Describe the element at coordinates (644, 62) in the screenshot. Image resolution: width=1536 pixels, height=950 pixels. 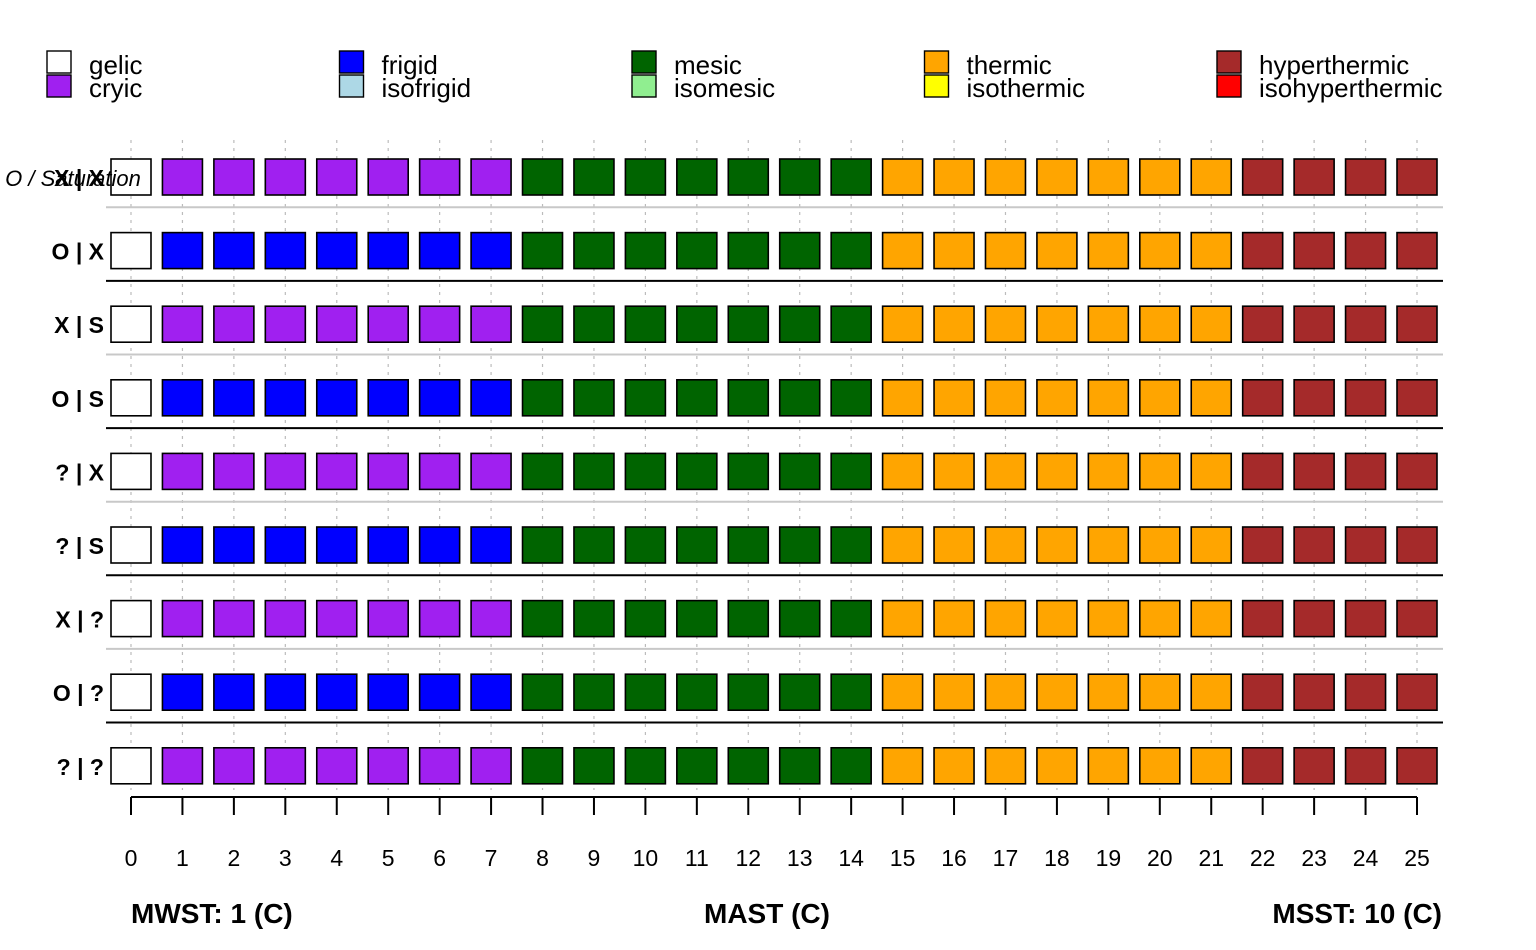
I see `legend-swatch-mesic` at that location.